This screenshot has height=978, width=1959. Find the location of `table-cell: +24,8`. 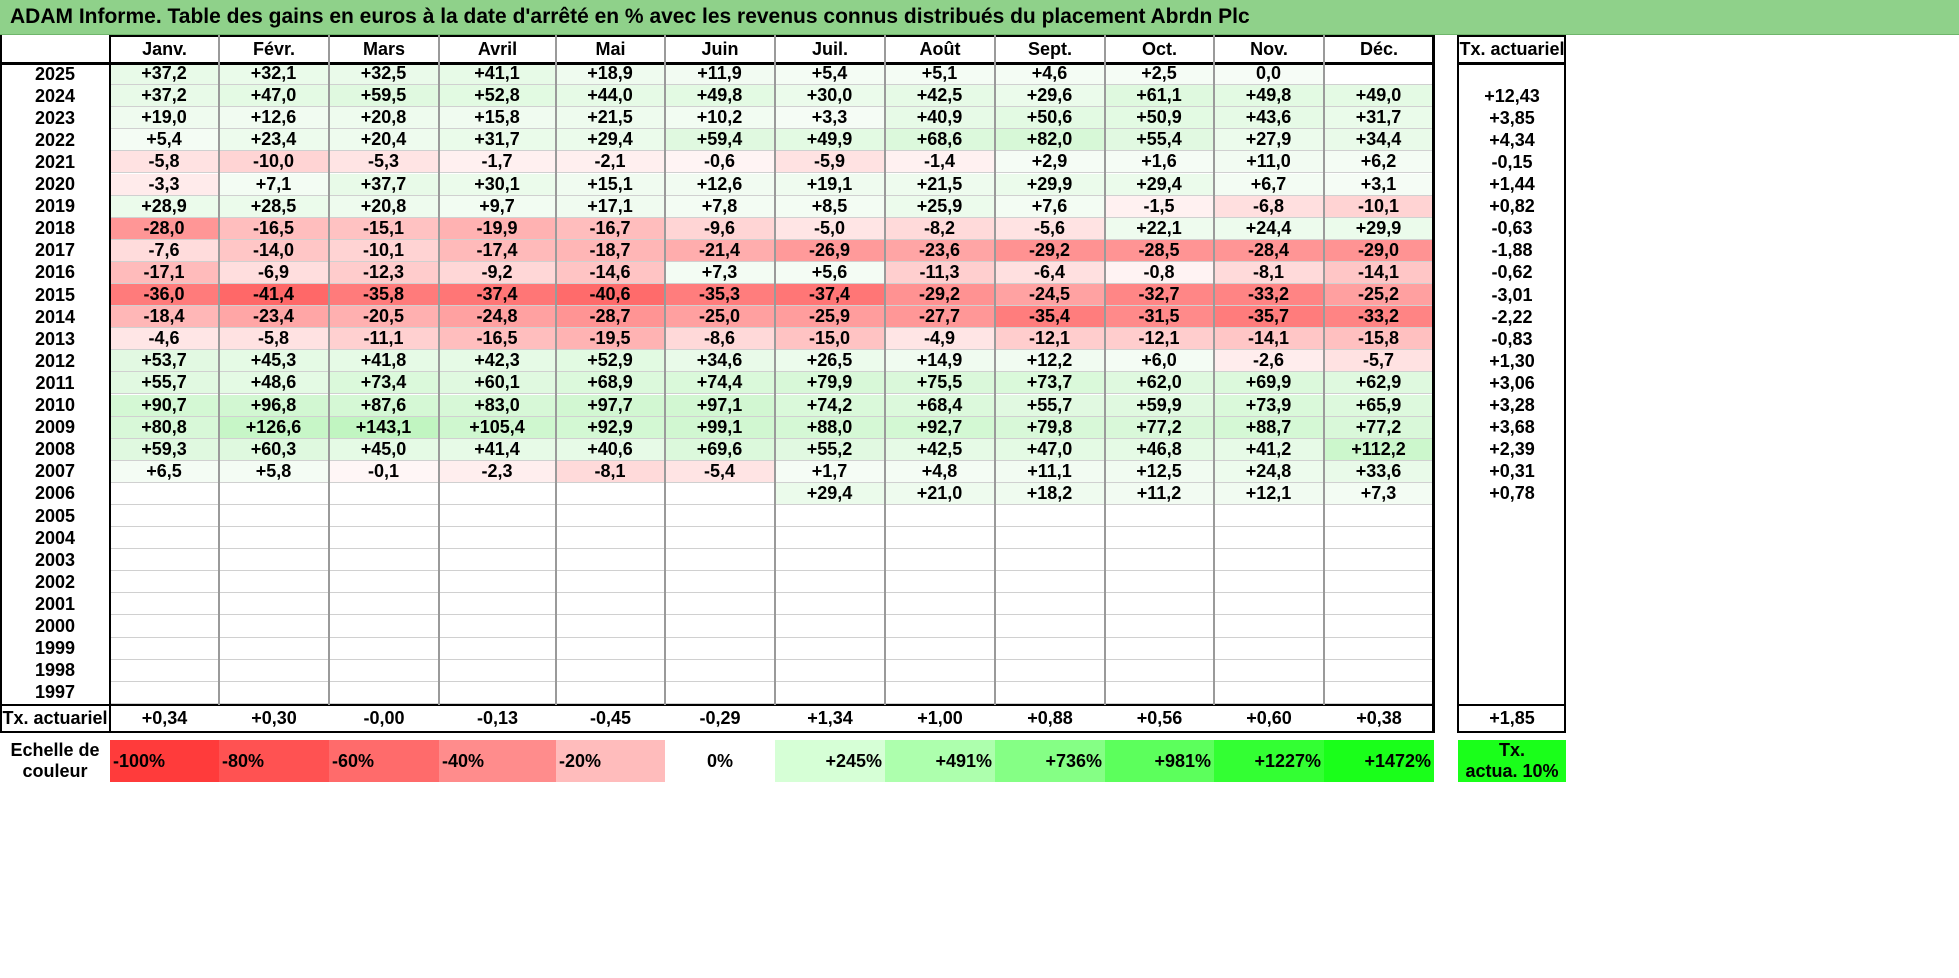

table-cell: +24,8 is located at coordinates (1269, 471).